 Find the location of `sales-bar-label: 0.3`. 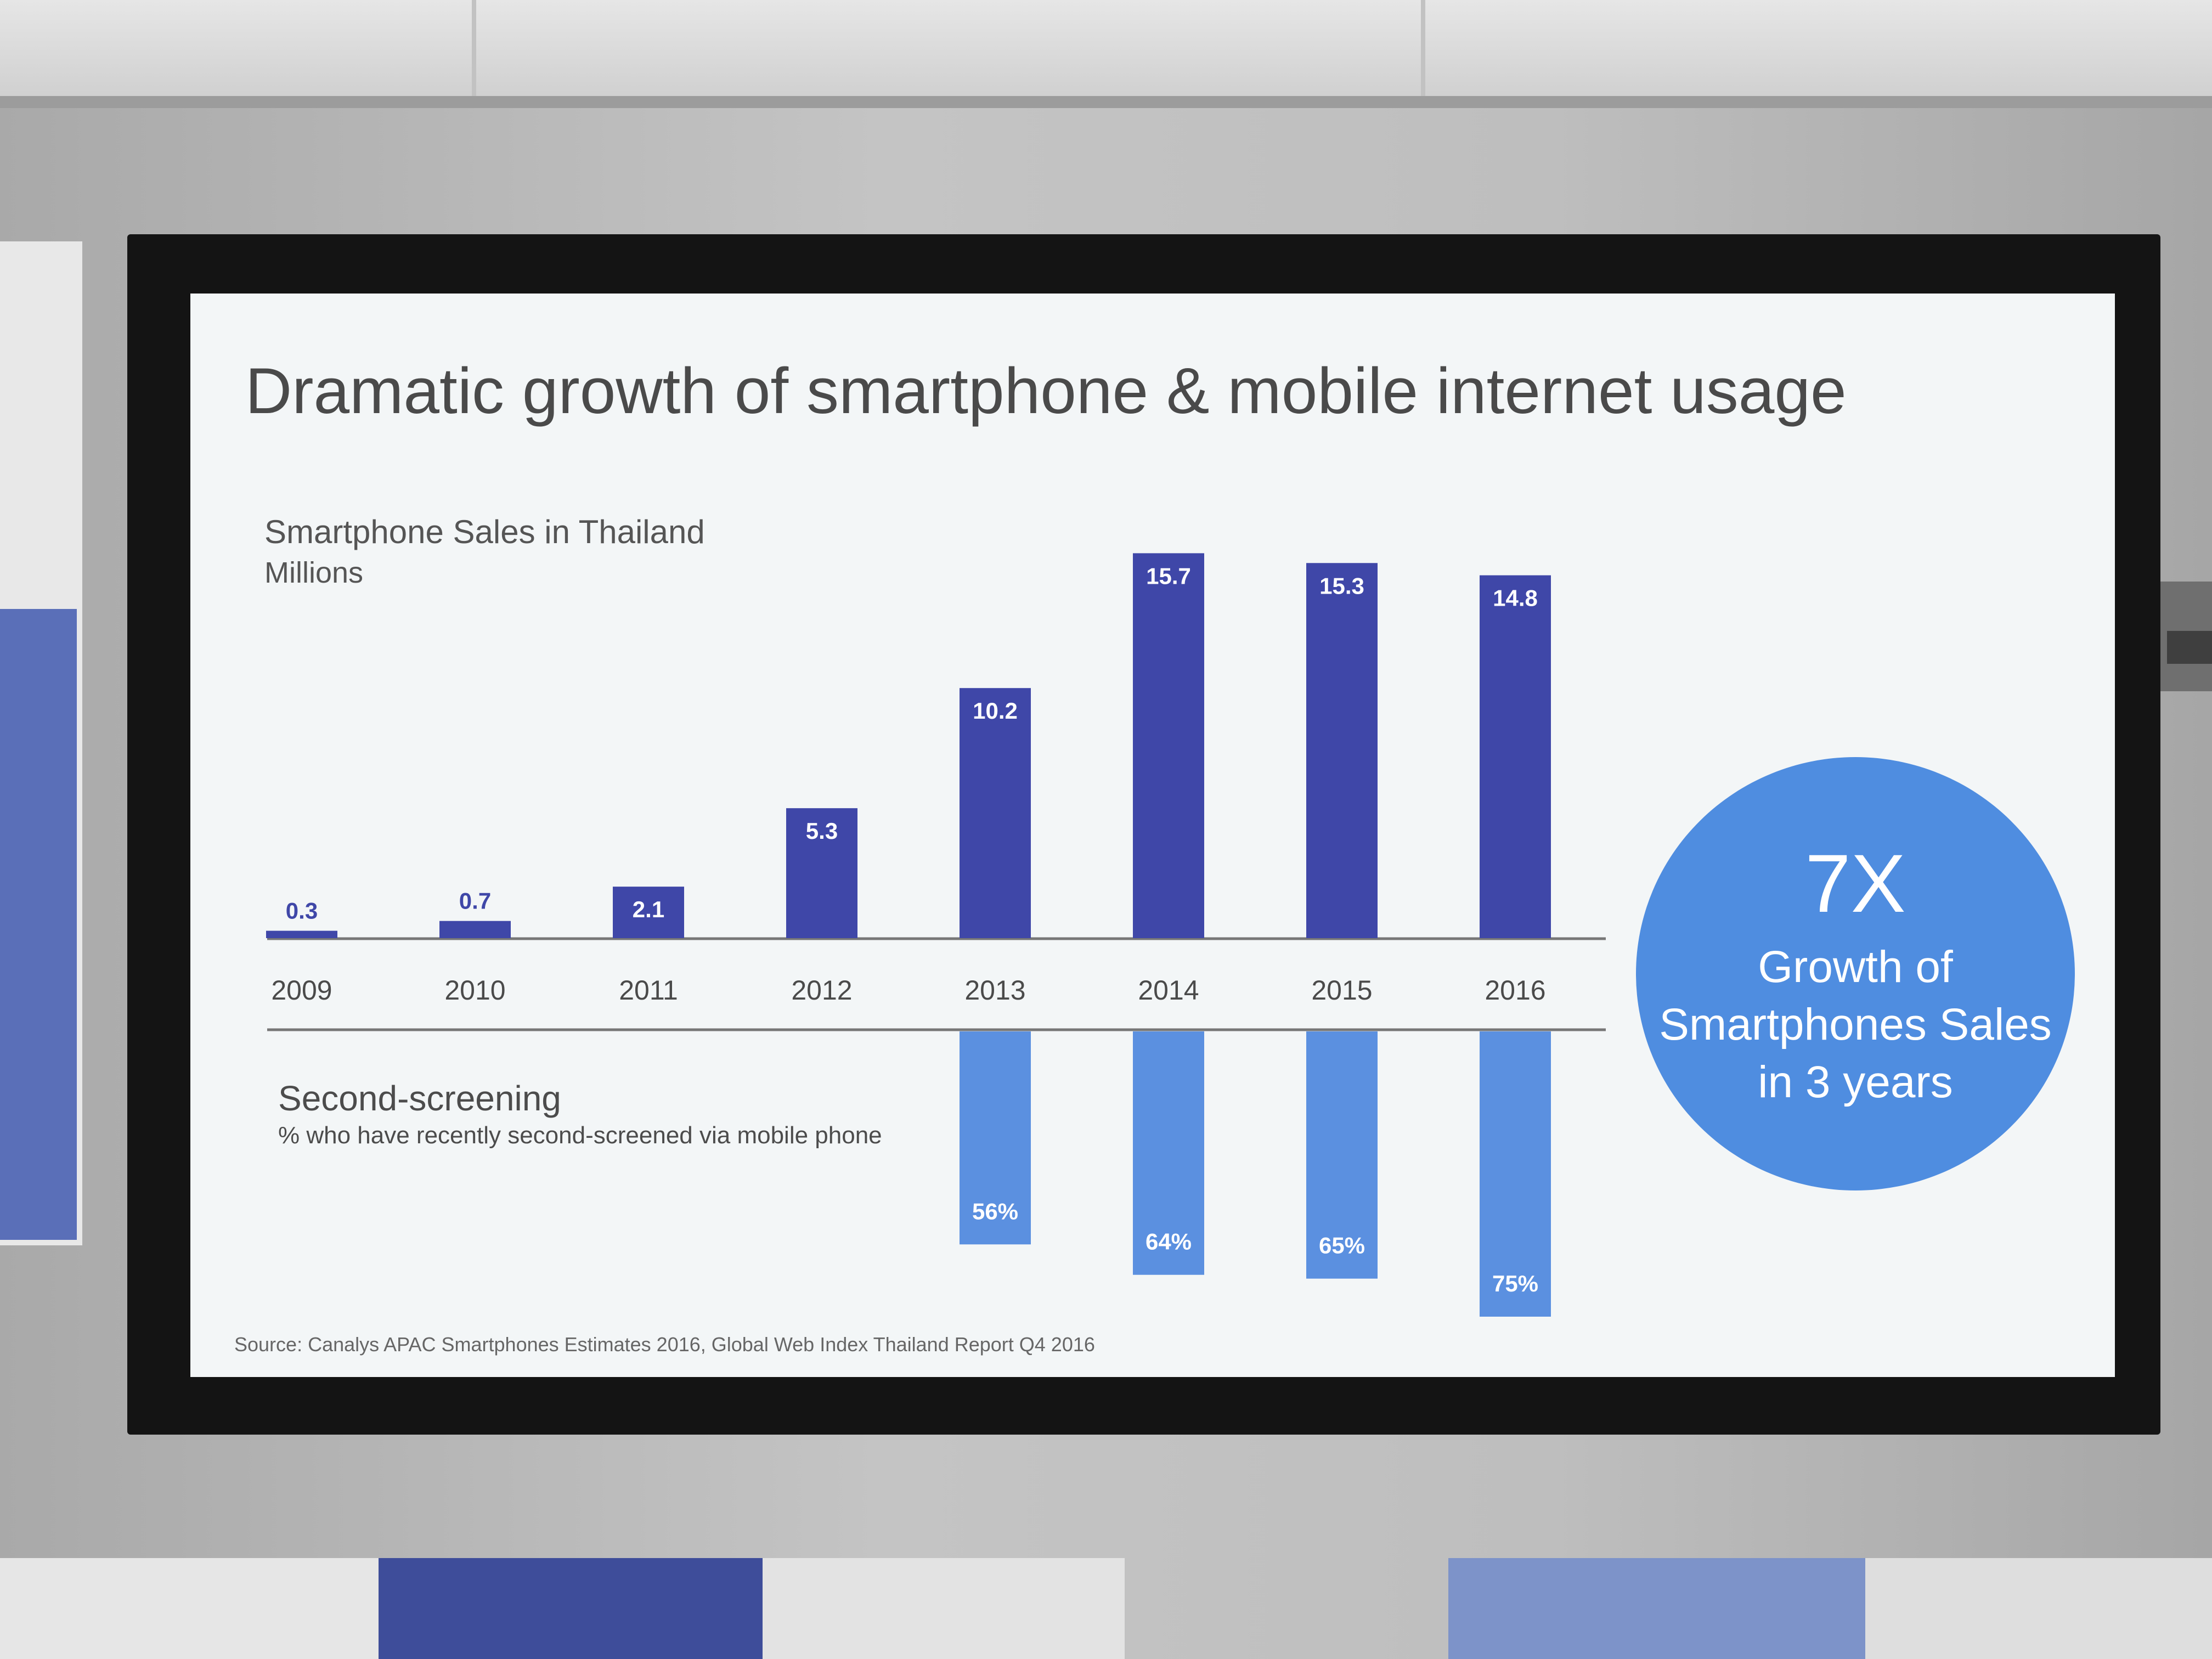

sales-bar-label: 0.3 is located at coordinates (302, 911).